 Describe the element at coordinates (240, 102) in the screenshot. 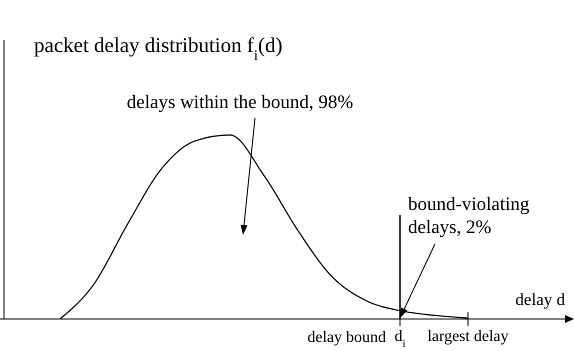

I see `text: delays within the bound, 98%` at that location.